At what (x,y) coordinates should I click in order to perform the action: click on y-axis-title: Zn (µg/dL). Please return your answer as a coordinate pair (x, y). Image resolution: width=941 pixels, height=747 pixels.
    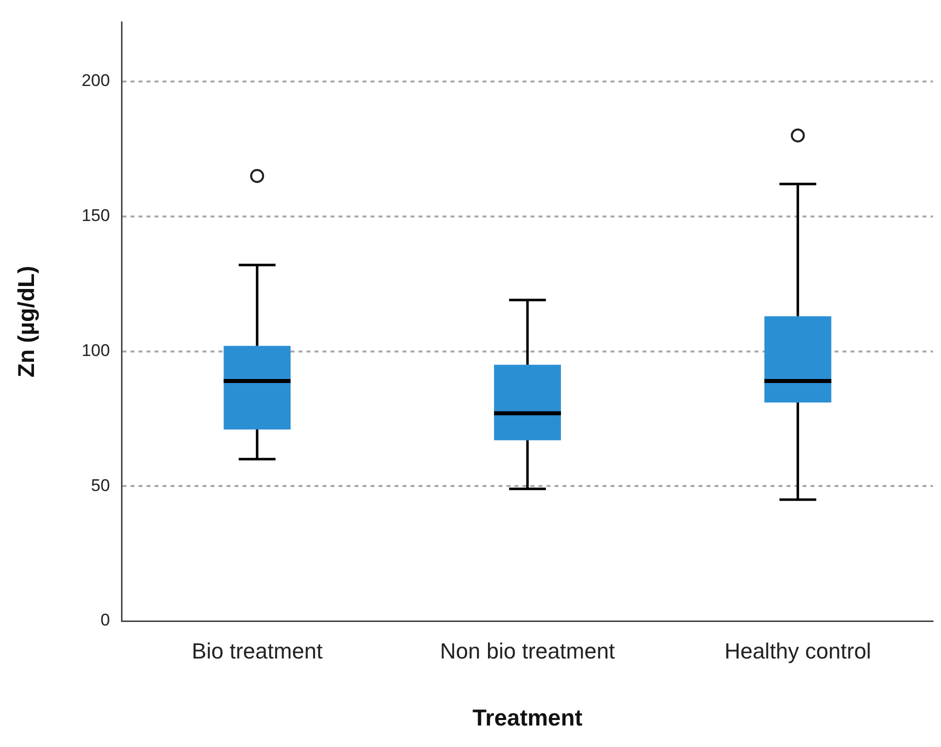
    Looking at the image, I should click on (26, 322).